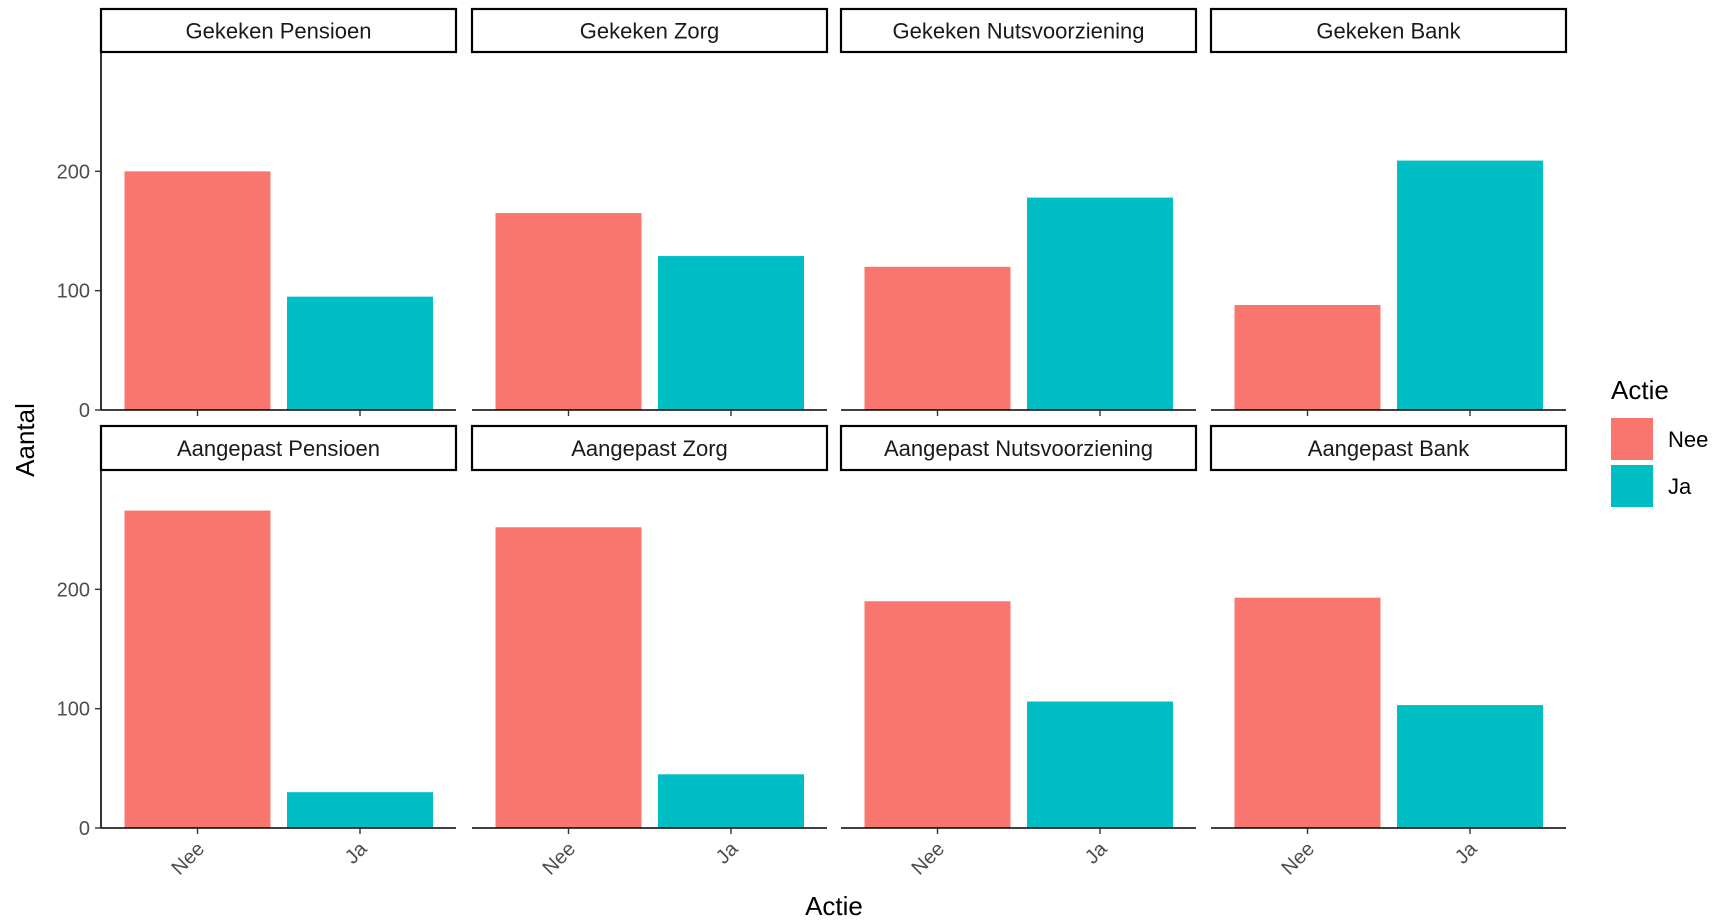 This screenshot has width=1718, height=924. I want to click on x-axis-title: Actie, so click(834, 906).